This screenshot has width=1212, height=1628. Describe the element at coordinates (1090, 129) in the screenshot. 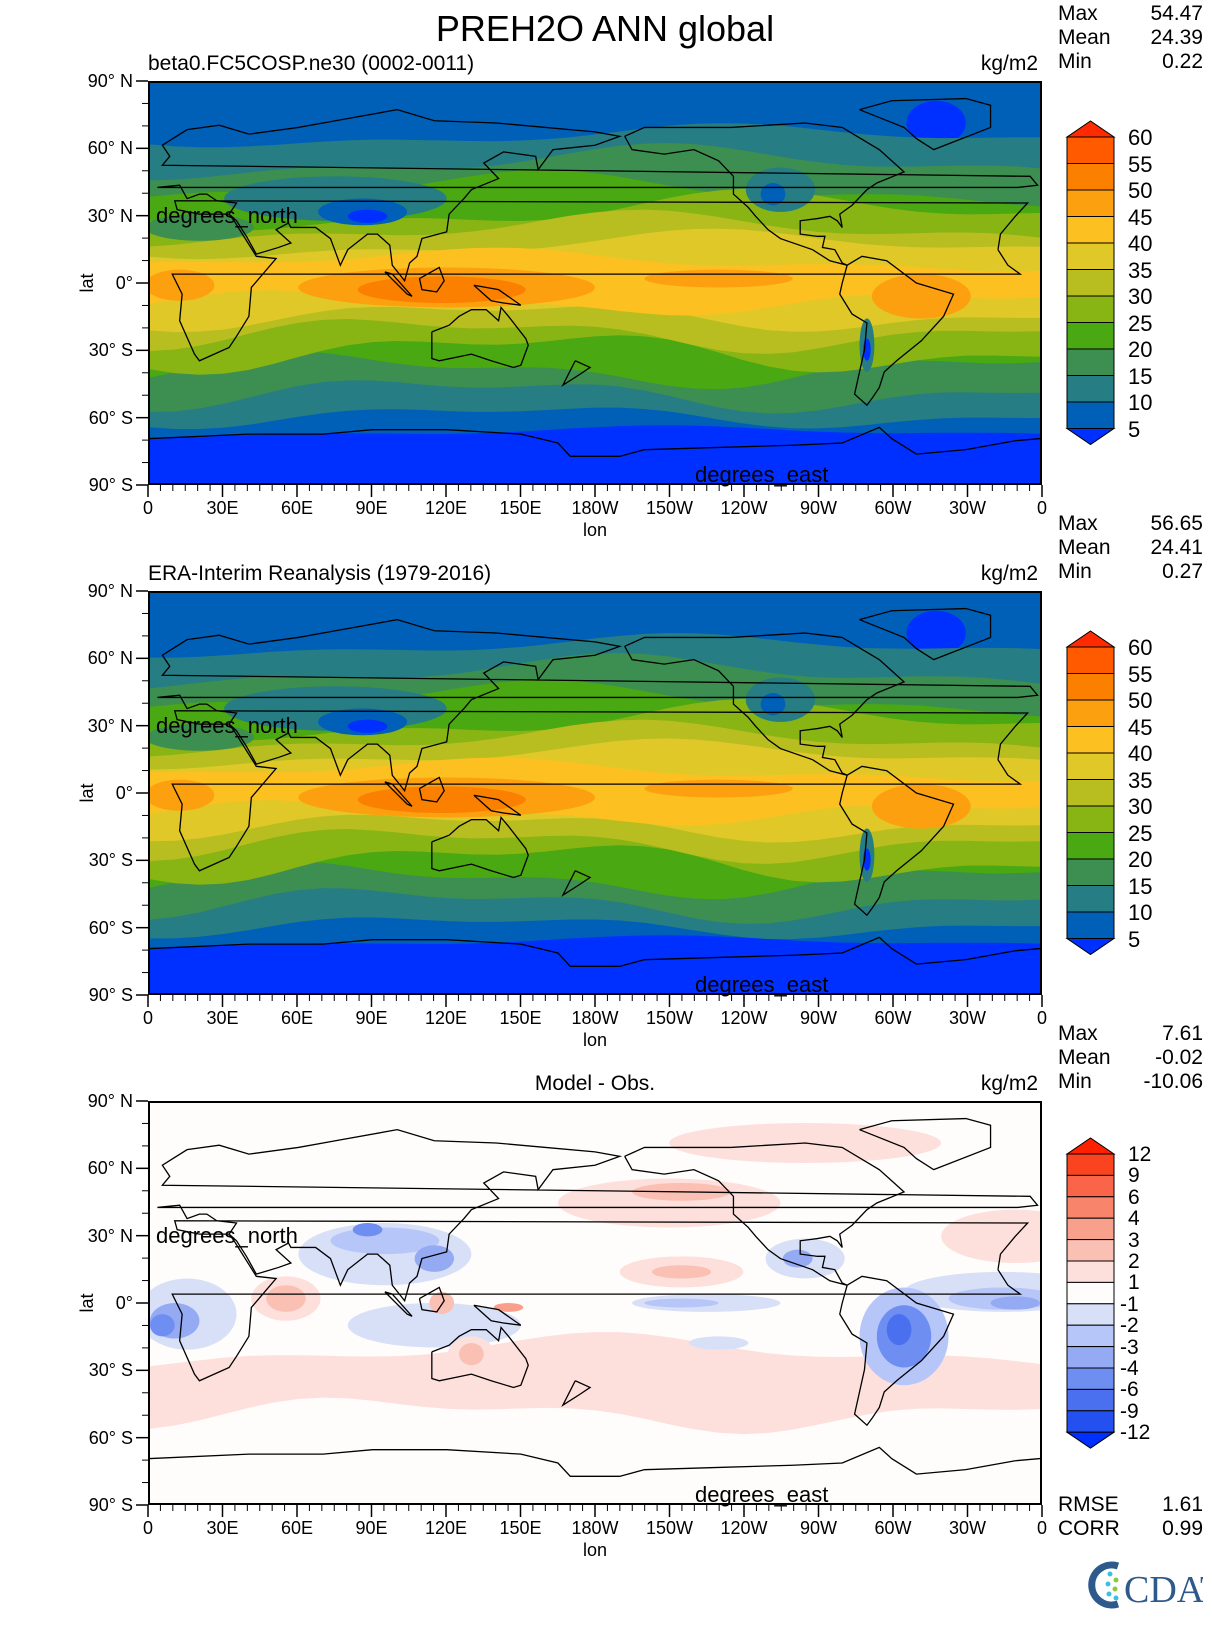

I see `colorbar-over-triangle` at that location.